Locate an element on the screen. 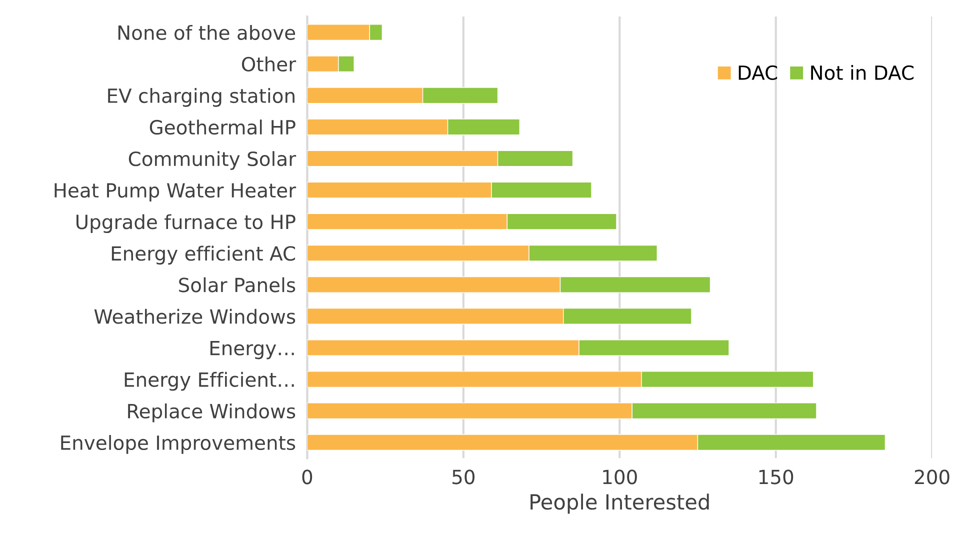 Image resolution: width=954 pixels, height=552 pixels. y-tick-label: Geothermal HP is located at coordinates (223, 127).